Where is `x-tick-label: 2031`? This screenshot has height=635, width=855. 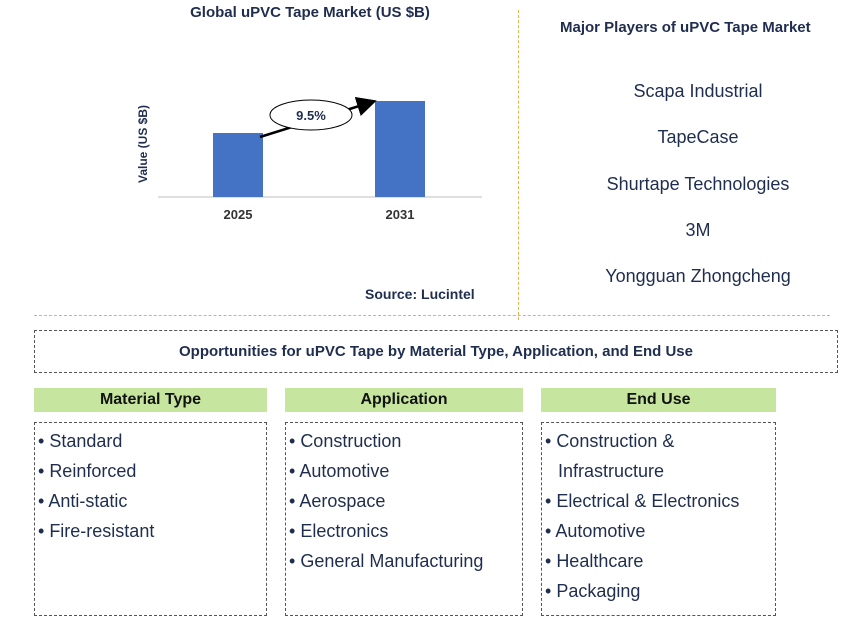
x-tick-label: 2031 is located at coordinates (400, 214).